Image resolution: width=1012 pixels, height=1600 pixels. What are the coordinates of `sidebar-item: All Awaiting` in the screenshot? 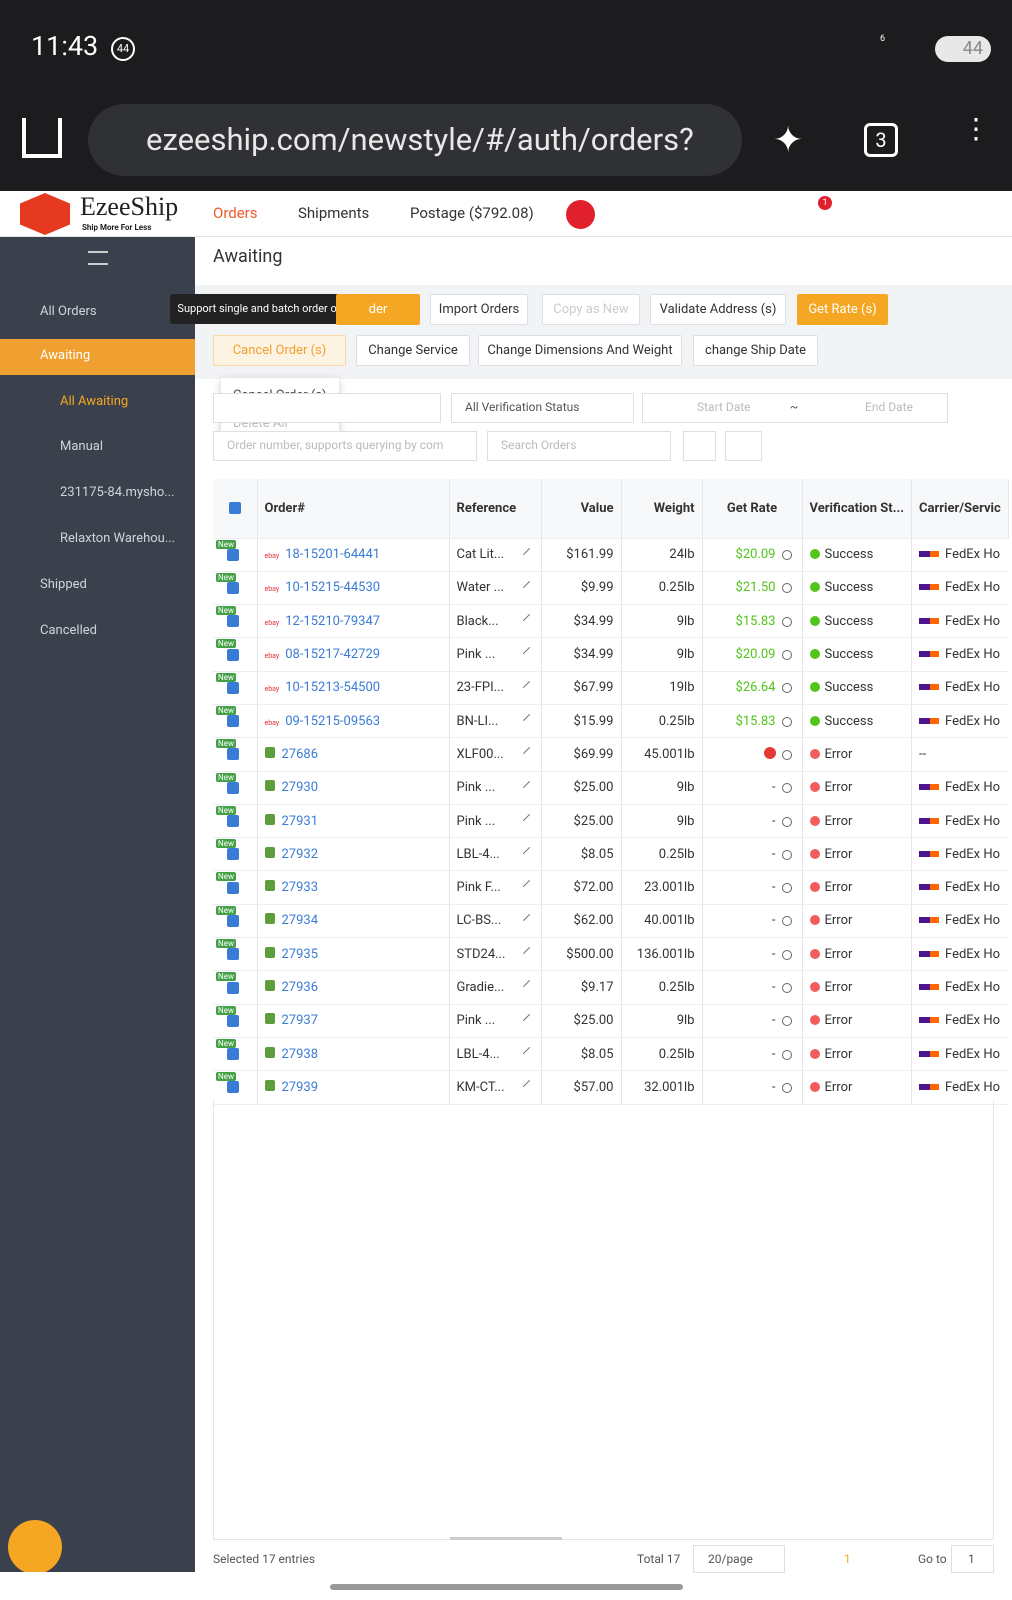 It's located at (94, 401).